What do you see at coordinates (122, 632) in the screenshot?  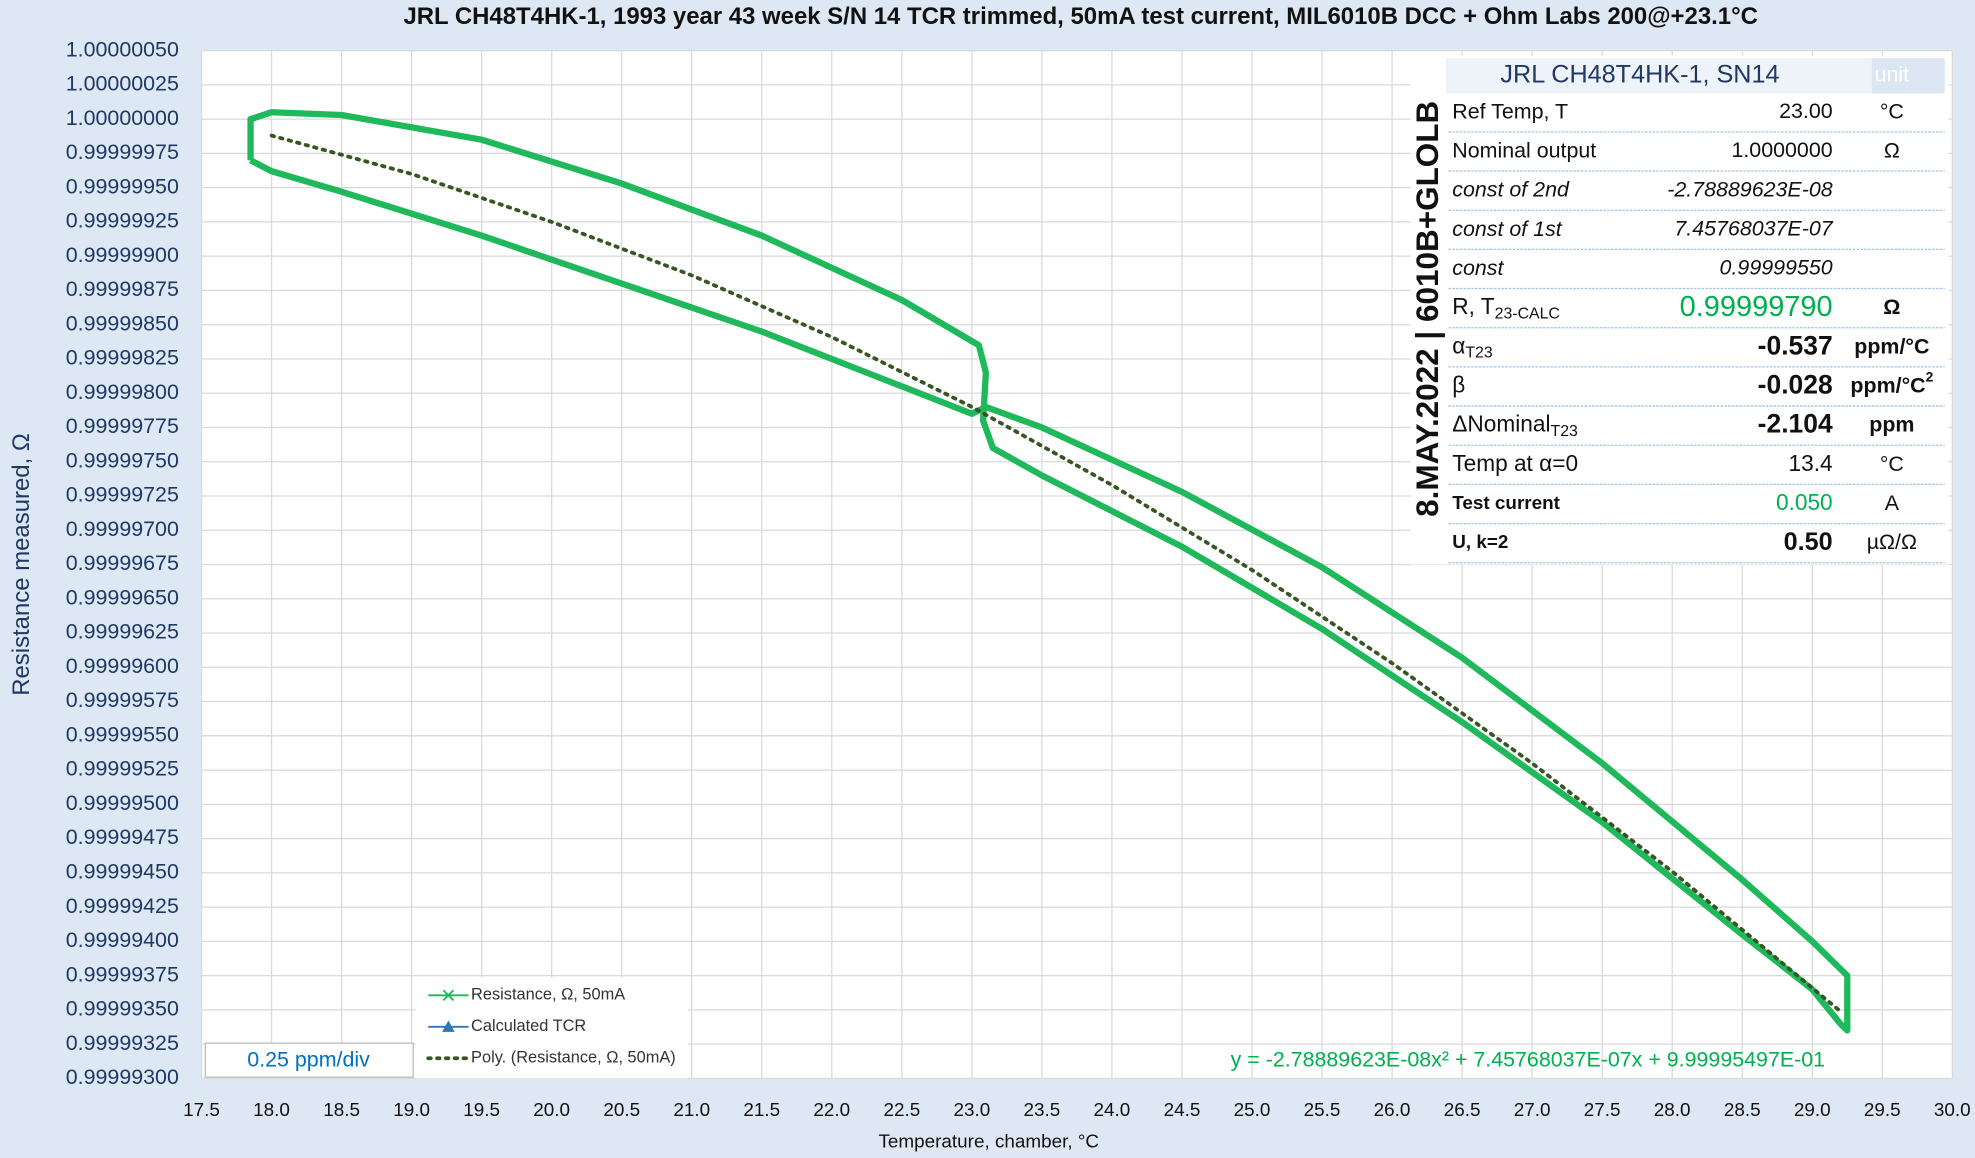 I see `y-tick-label: 0.99999625` at bounding box center [122, 632].